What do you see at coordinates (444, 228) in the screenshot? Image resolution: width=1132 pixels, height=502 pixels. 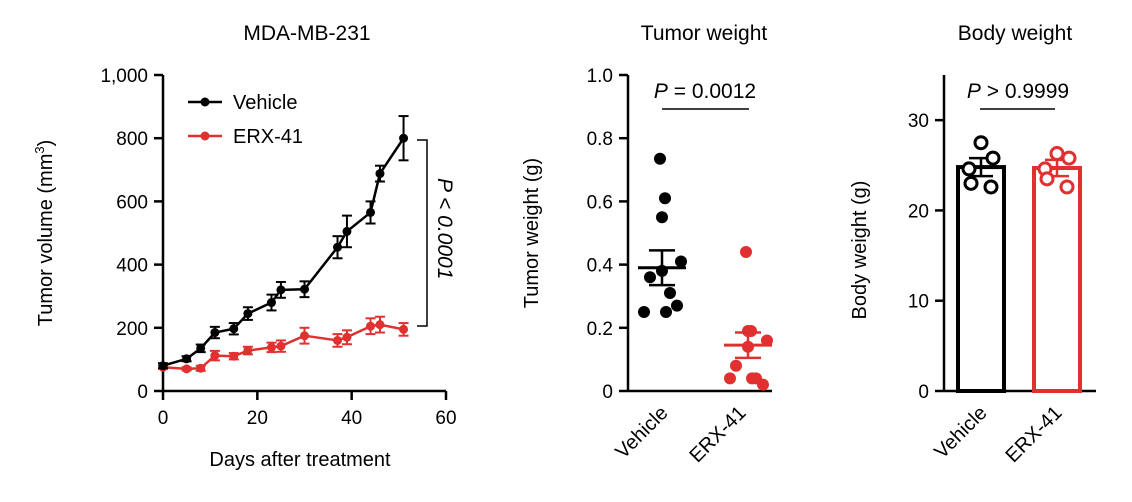 I see `p-value-annotation: P < 0.0001` at bounding box center [444, 228].